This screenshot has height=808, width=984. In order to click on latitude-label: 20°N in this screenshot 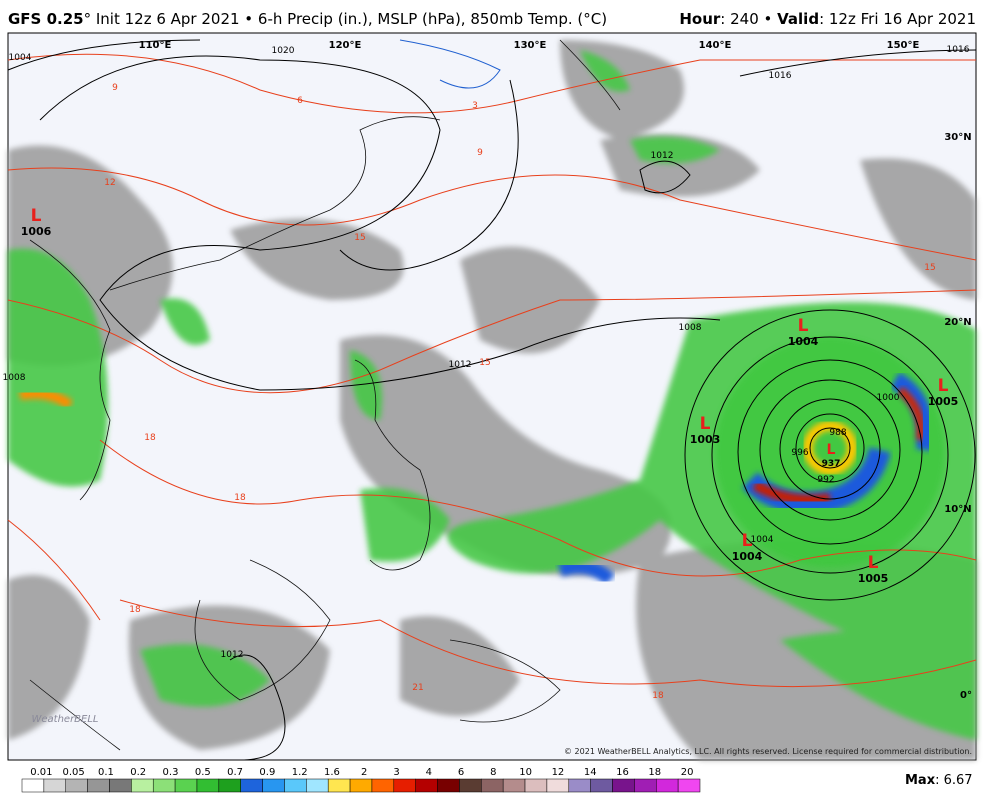, I will do `click(957, 322)`.